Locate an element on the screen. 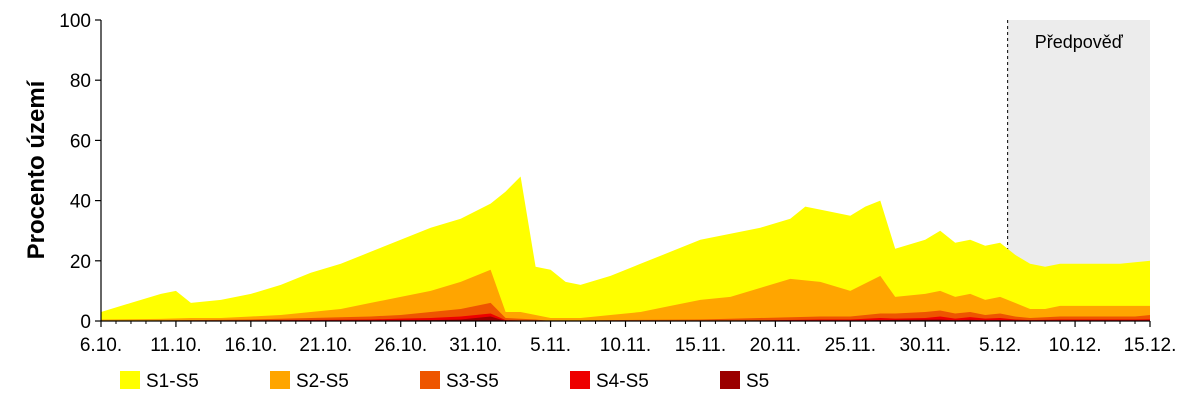 The width and height of the screenshot is (1200, 400). y-tick-label: 80 is located at coordinates (80, 81).